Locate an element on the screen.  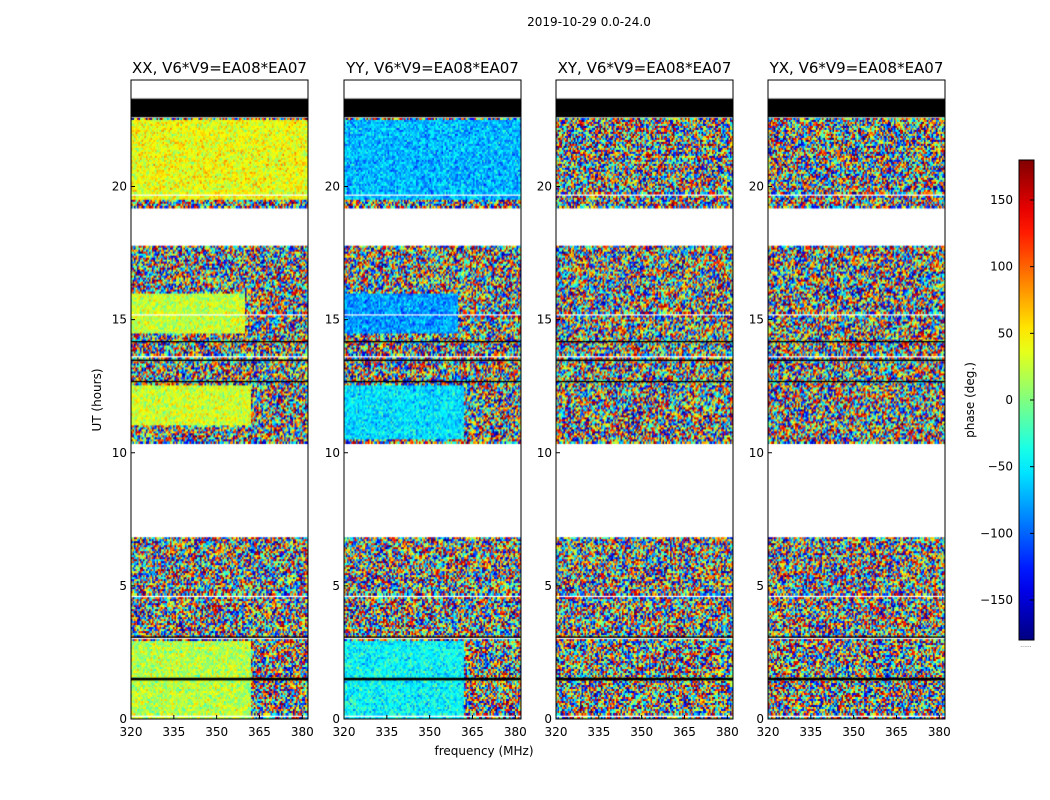
y-tick-label-3-4: 20 is located at coordinates (756, 187).